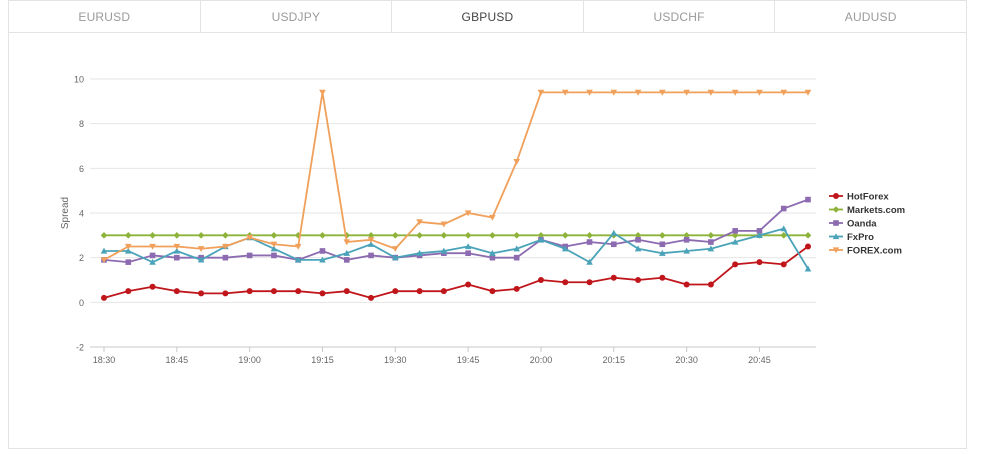 The width and height of the screenshot is (988, 455). Describe the element at coordinates (177, 360) in the screenshot. I see `x-tick-label: 18:45` at that location.